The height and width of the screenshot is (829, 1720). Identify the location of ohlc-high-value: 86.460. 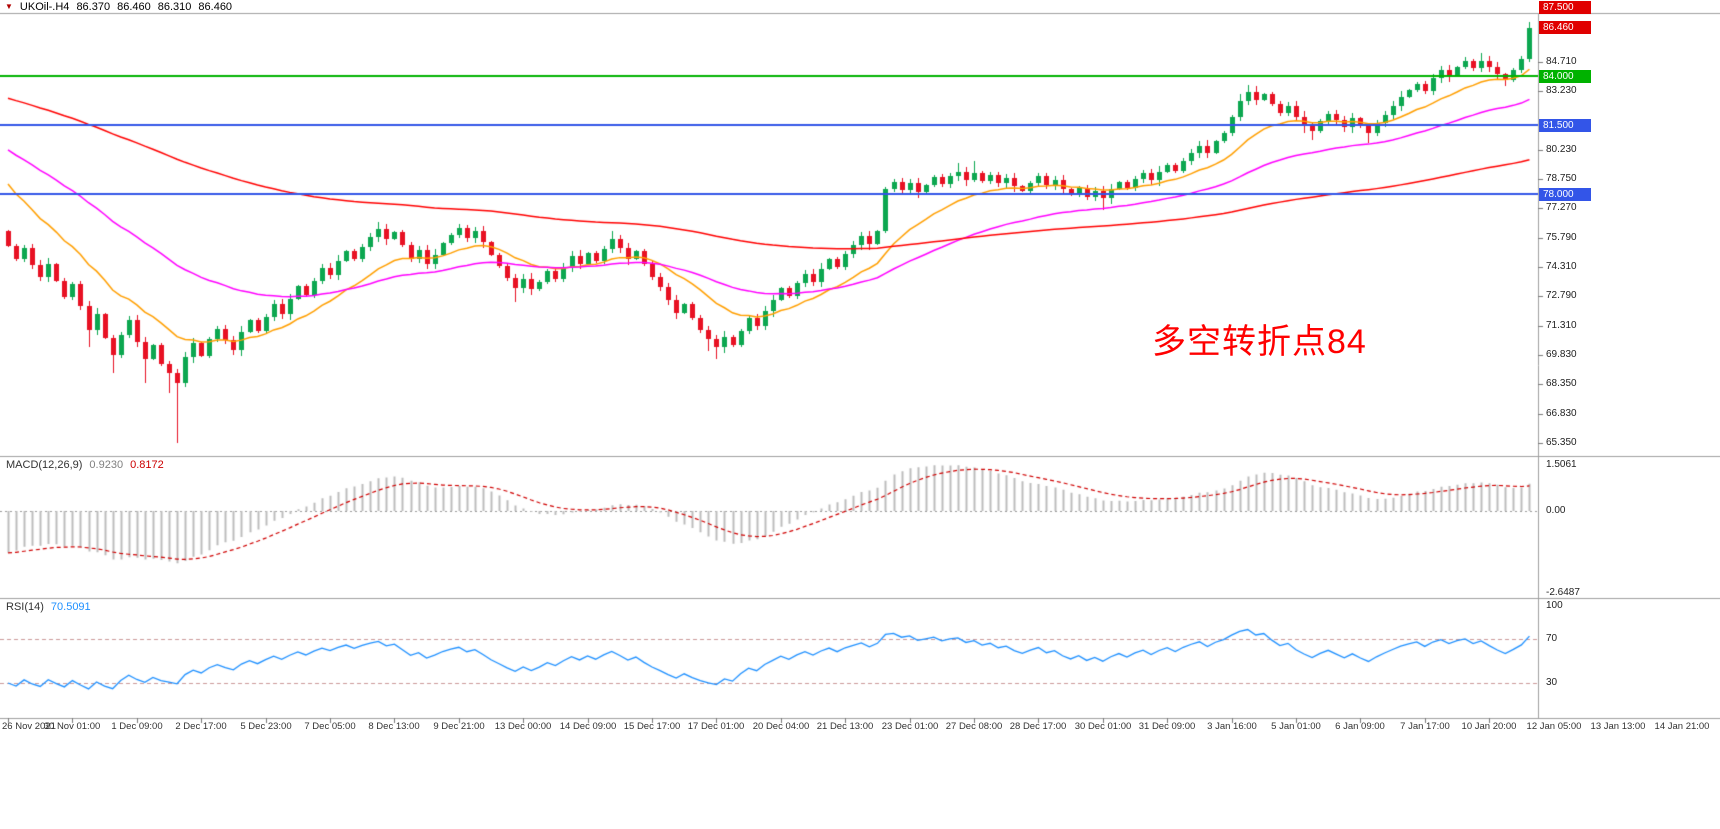
(134, 6).